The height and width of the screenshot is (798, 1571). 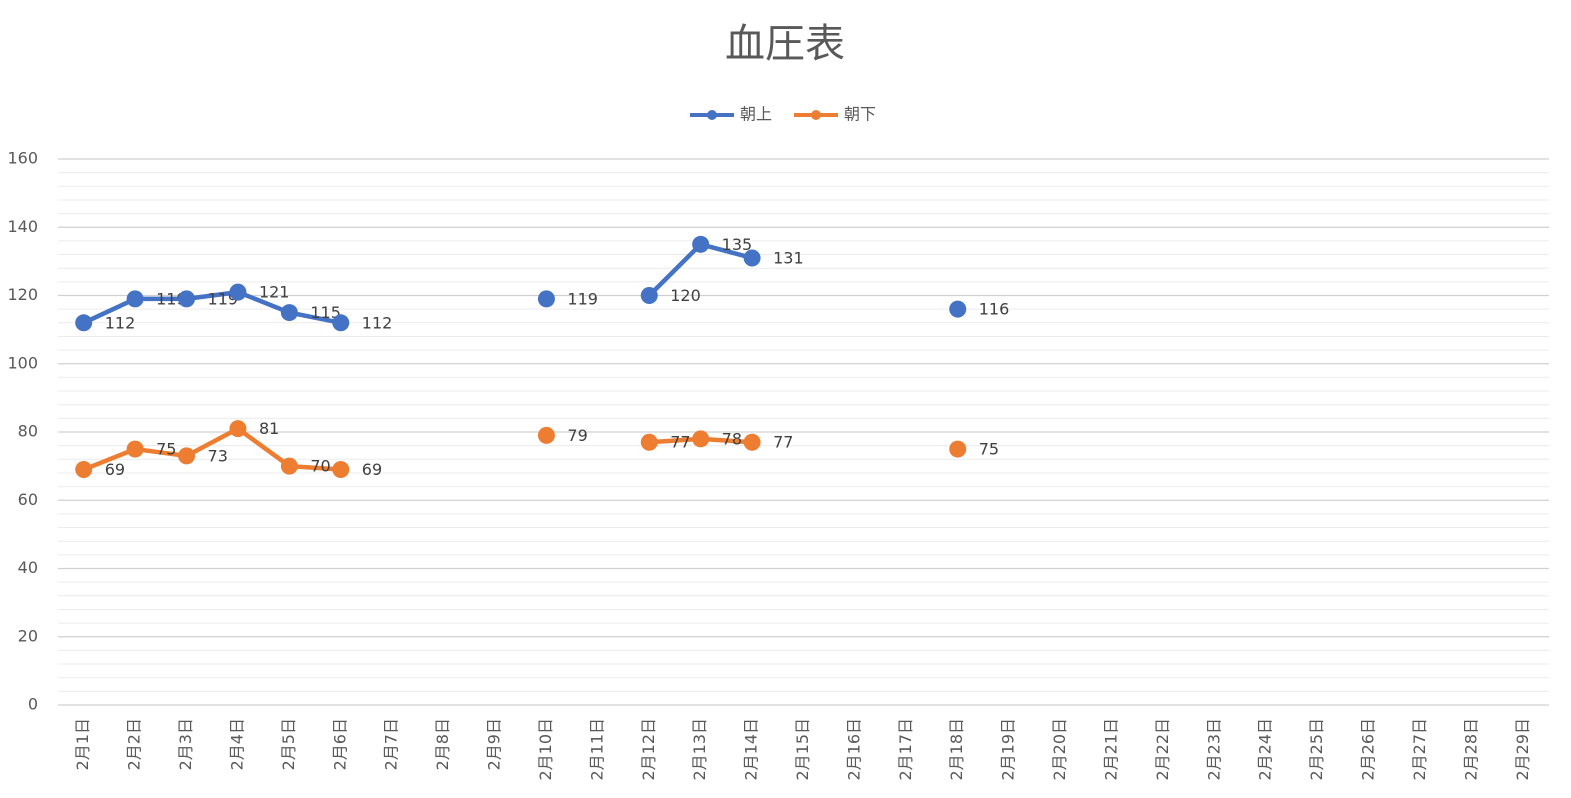 What do you see at coordinates (1470, 749) in the screenshot?
I see `x-tick-label: 2月28日` at bounding box center [1470, 749].